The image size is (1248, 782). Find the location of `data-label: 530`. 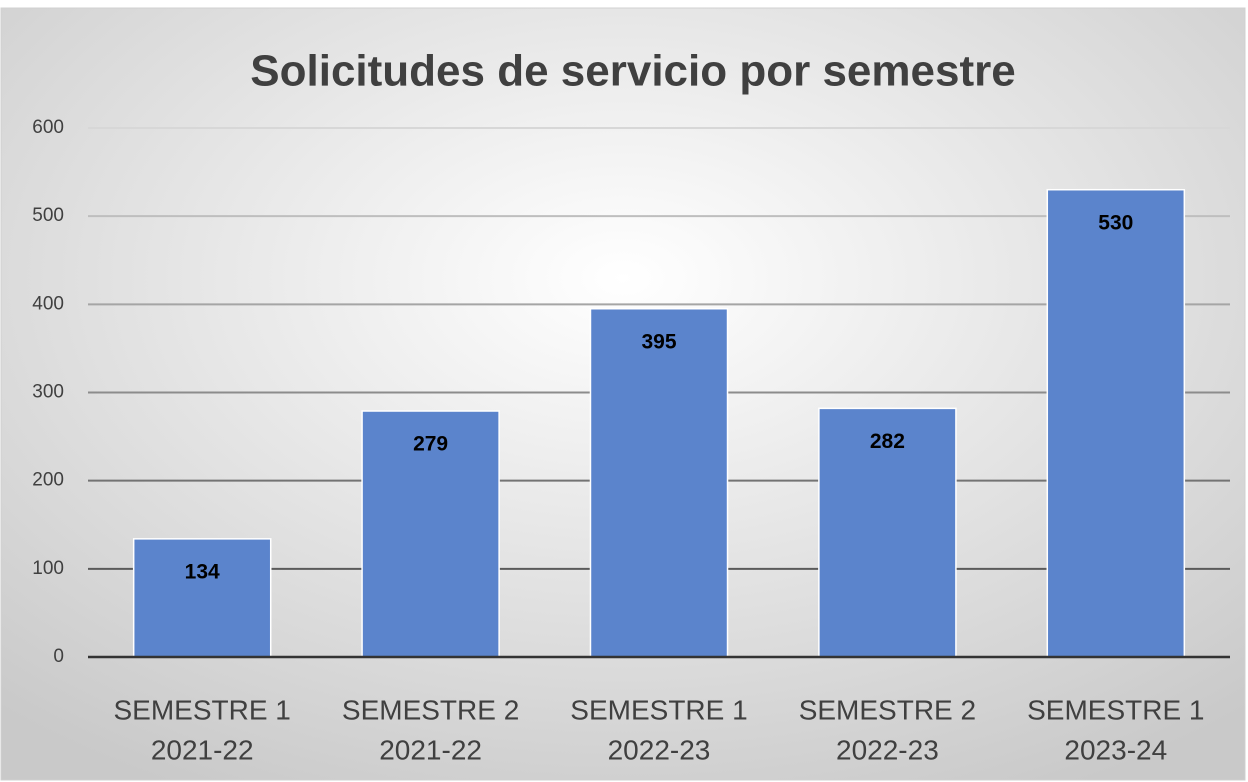

data-label: 530 is located at coordinates (1115, 222).